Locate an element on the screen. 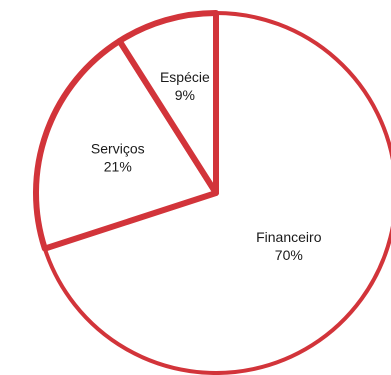 The image size is (391, 375). slice-label-servicos: Serviços is located at coordinates (118, 149).